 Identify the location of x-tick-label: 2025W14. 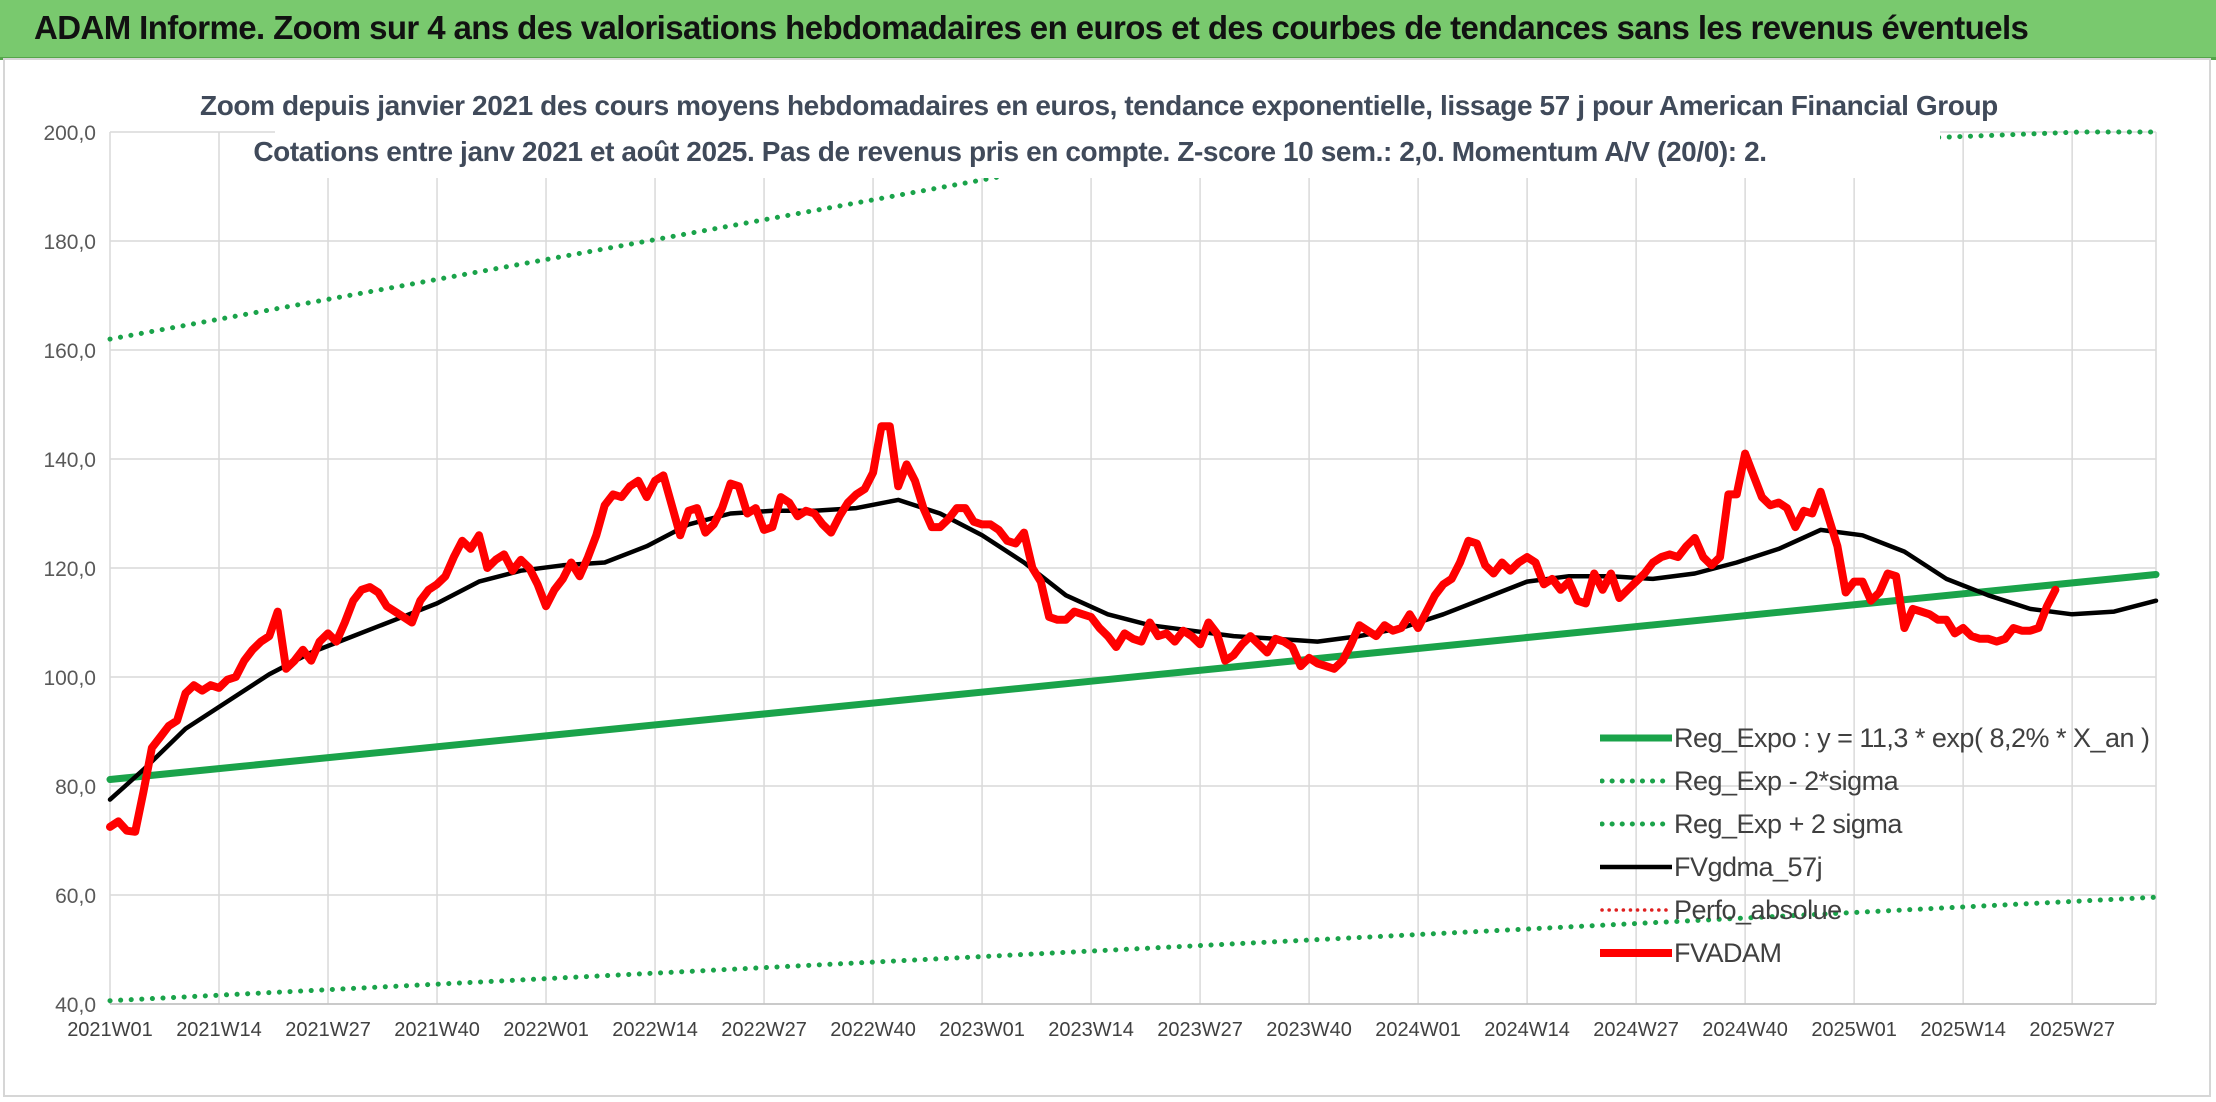
(1963, 1030).